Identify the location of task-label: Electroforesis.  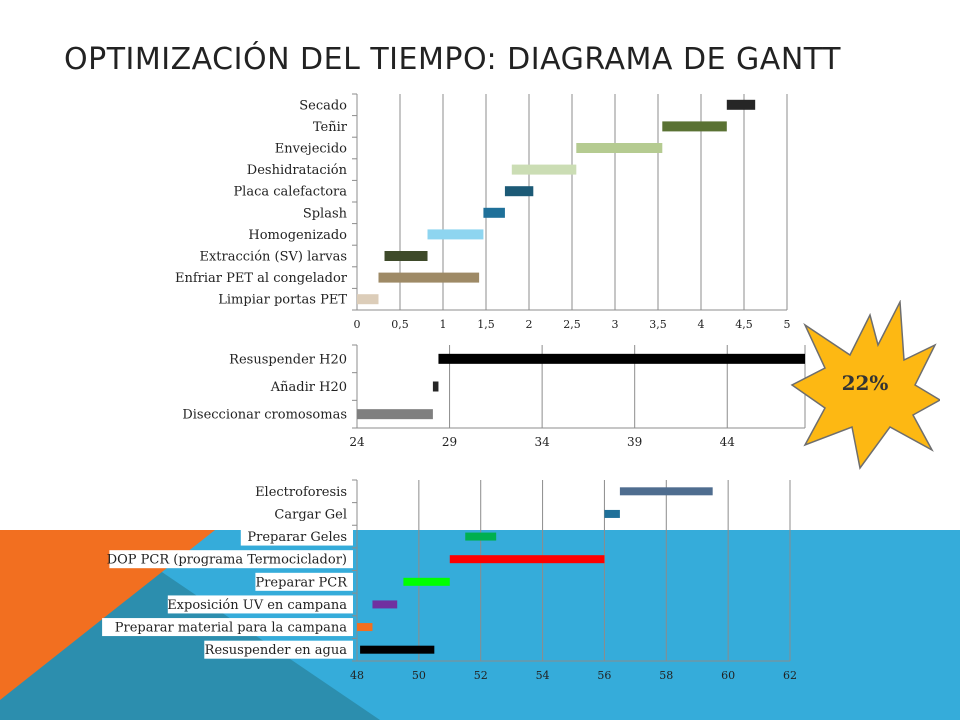
(301, 492).